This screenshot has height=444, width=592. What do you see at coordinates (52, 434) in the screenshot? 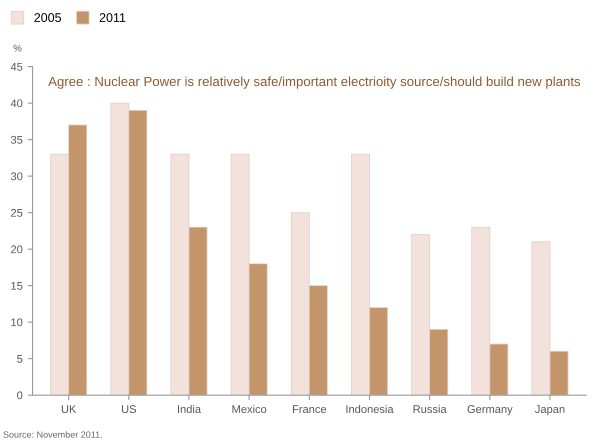
I see `source-note: Source: November 2011.` at bounding box center [52, 434].